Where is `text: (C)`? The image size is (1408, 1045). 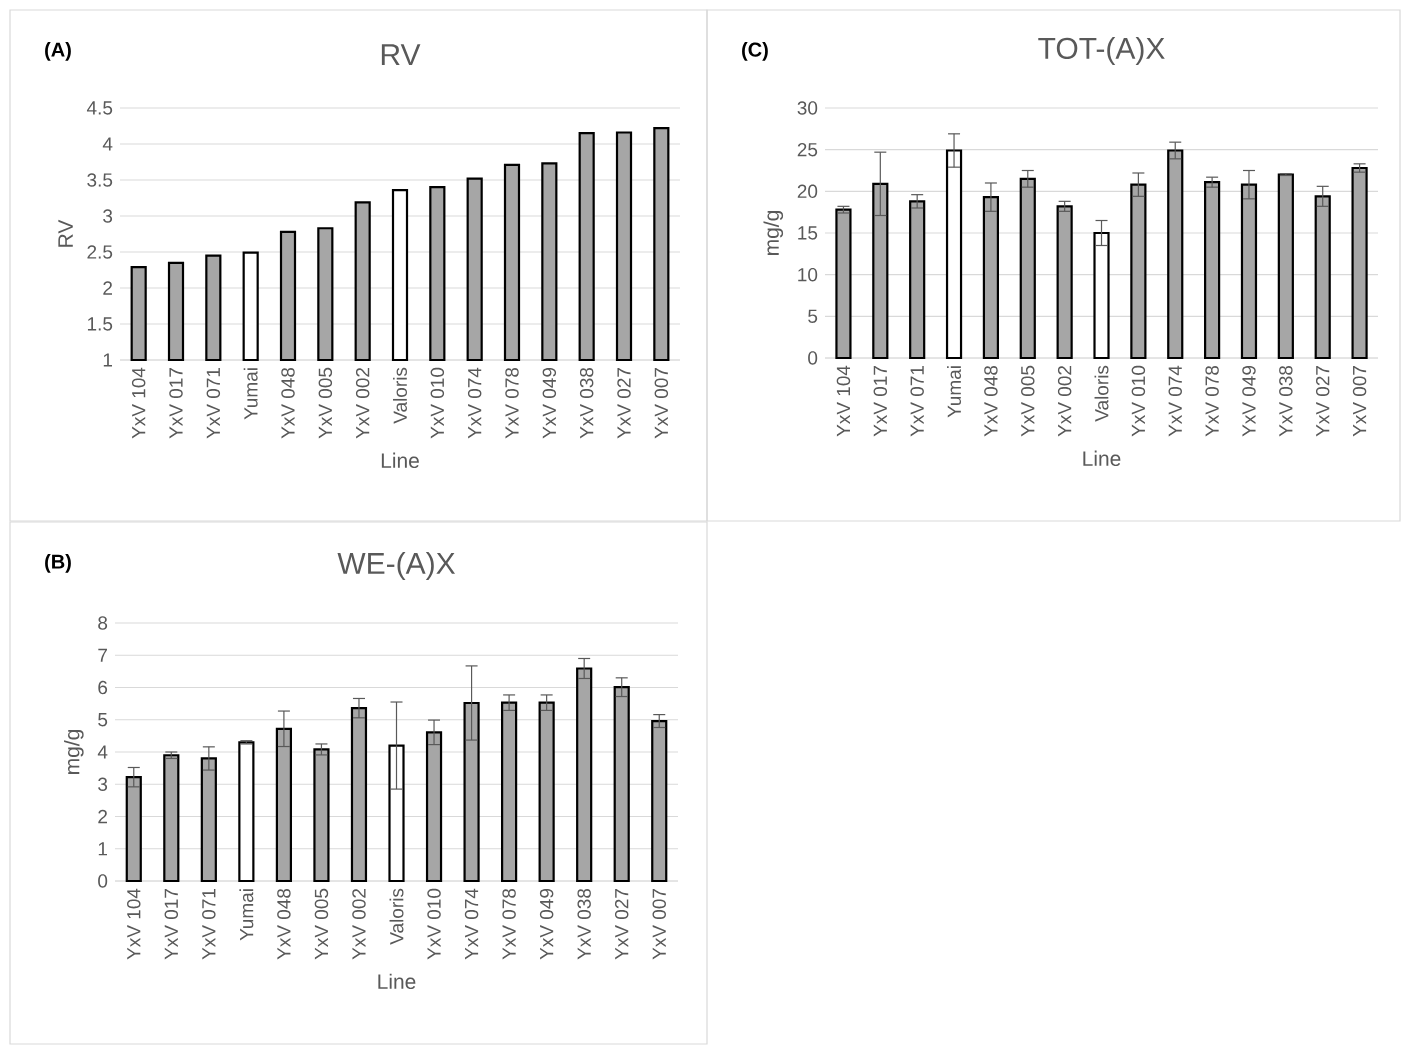 text: (C) is located at coordinates (755, 51).